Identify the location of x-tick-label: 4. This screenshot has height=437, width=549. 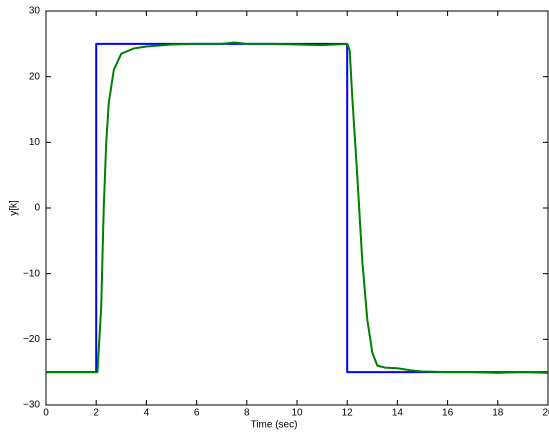
(147, 413).